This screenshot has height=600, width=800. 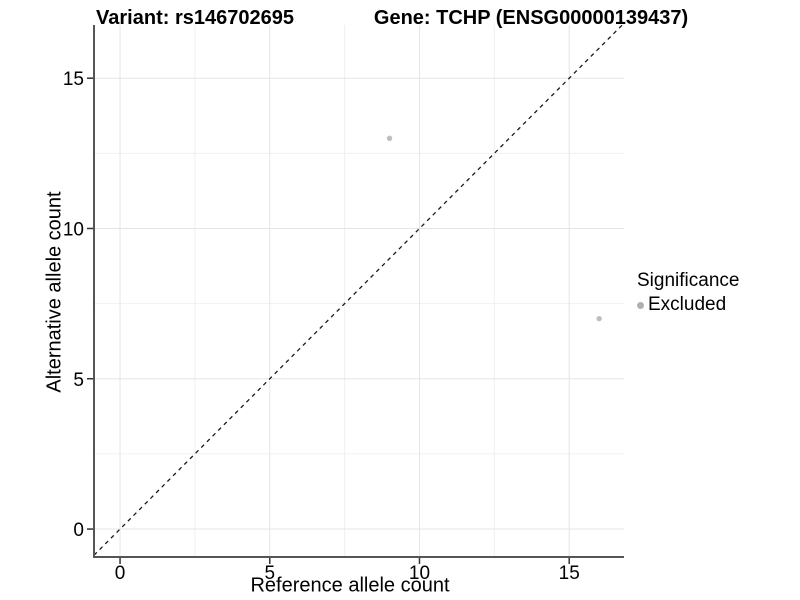 I want to click on legend-item-excluded: Excluded, so click(x=688, y=305).